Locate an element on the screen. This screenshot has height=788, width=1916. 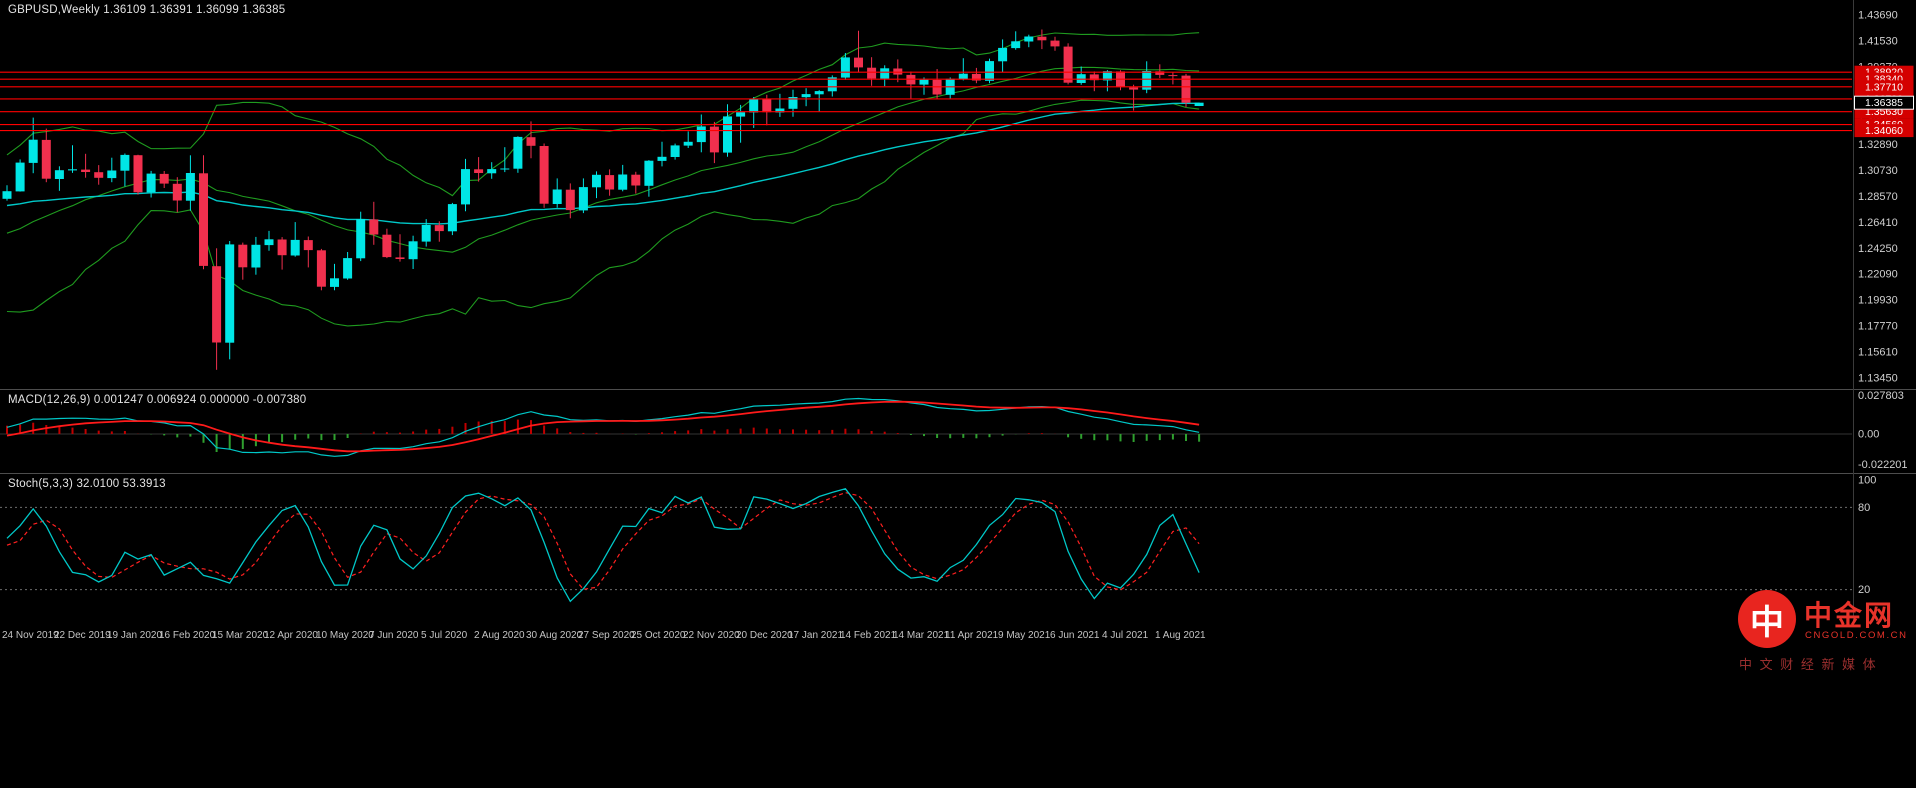
date-label: 27 Sep 2020 is located at coordinates (606, 635).